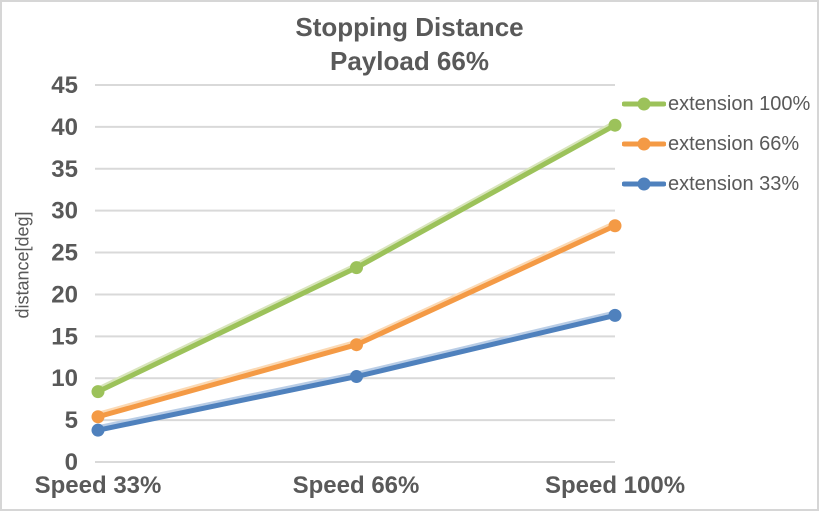  What do you see at coordinates (64, 127) in the screenshot?
I see `svg-text: 40` at bounding box center [64, 127].